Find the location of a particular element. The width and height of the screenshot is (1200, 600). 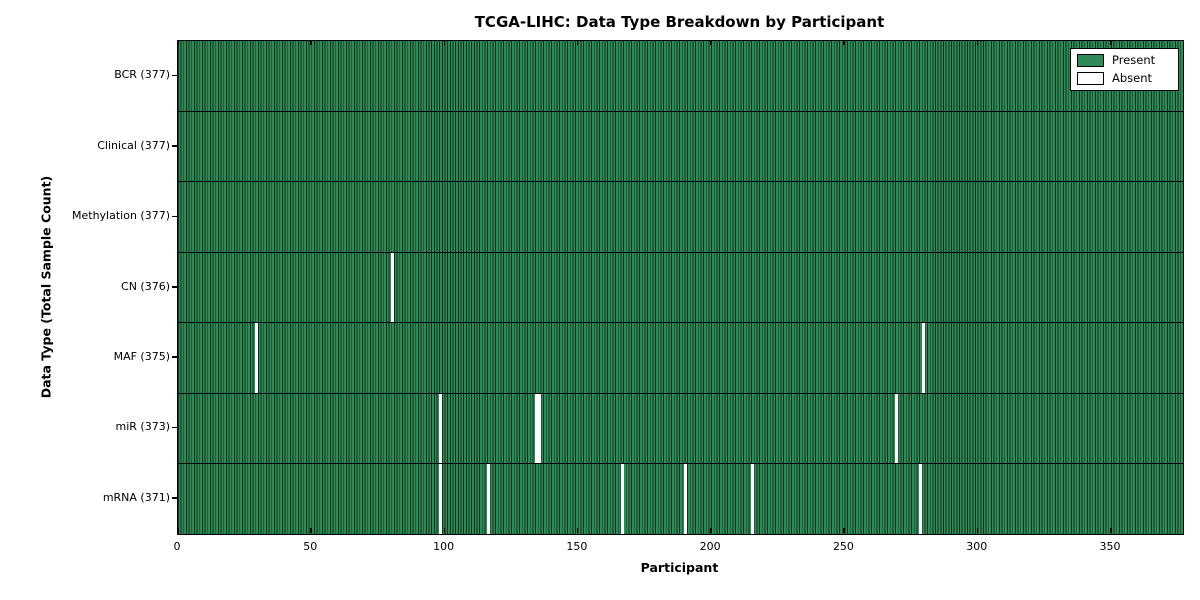

xtick-label-350: 350 is located at coordinates (1110, 546).